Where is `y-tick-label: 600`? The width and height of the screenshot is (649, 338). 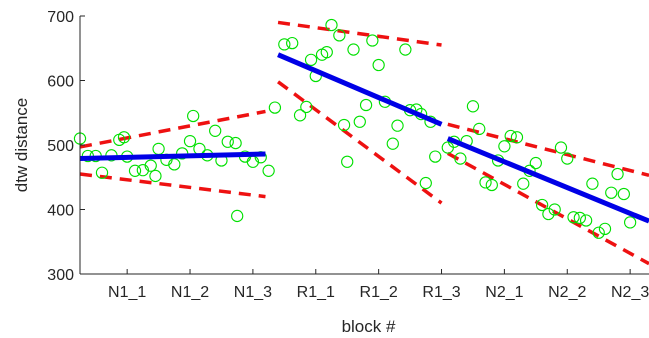 y-tick-label: 600 is located at coordinates (60, 82).